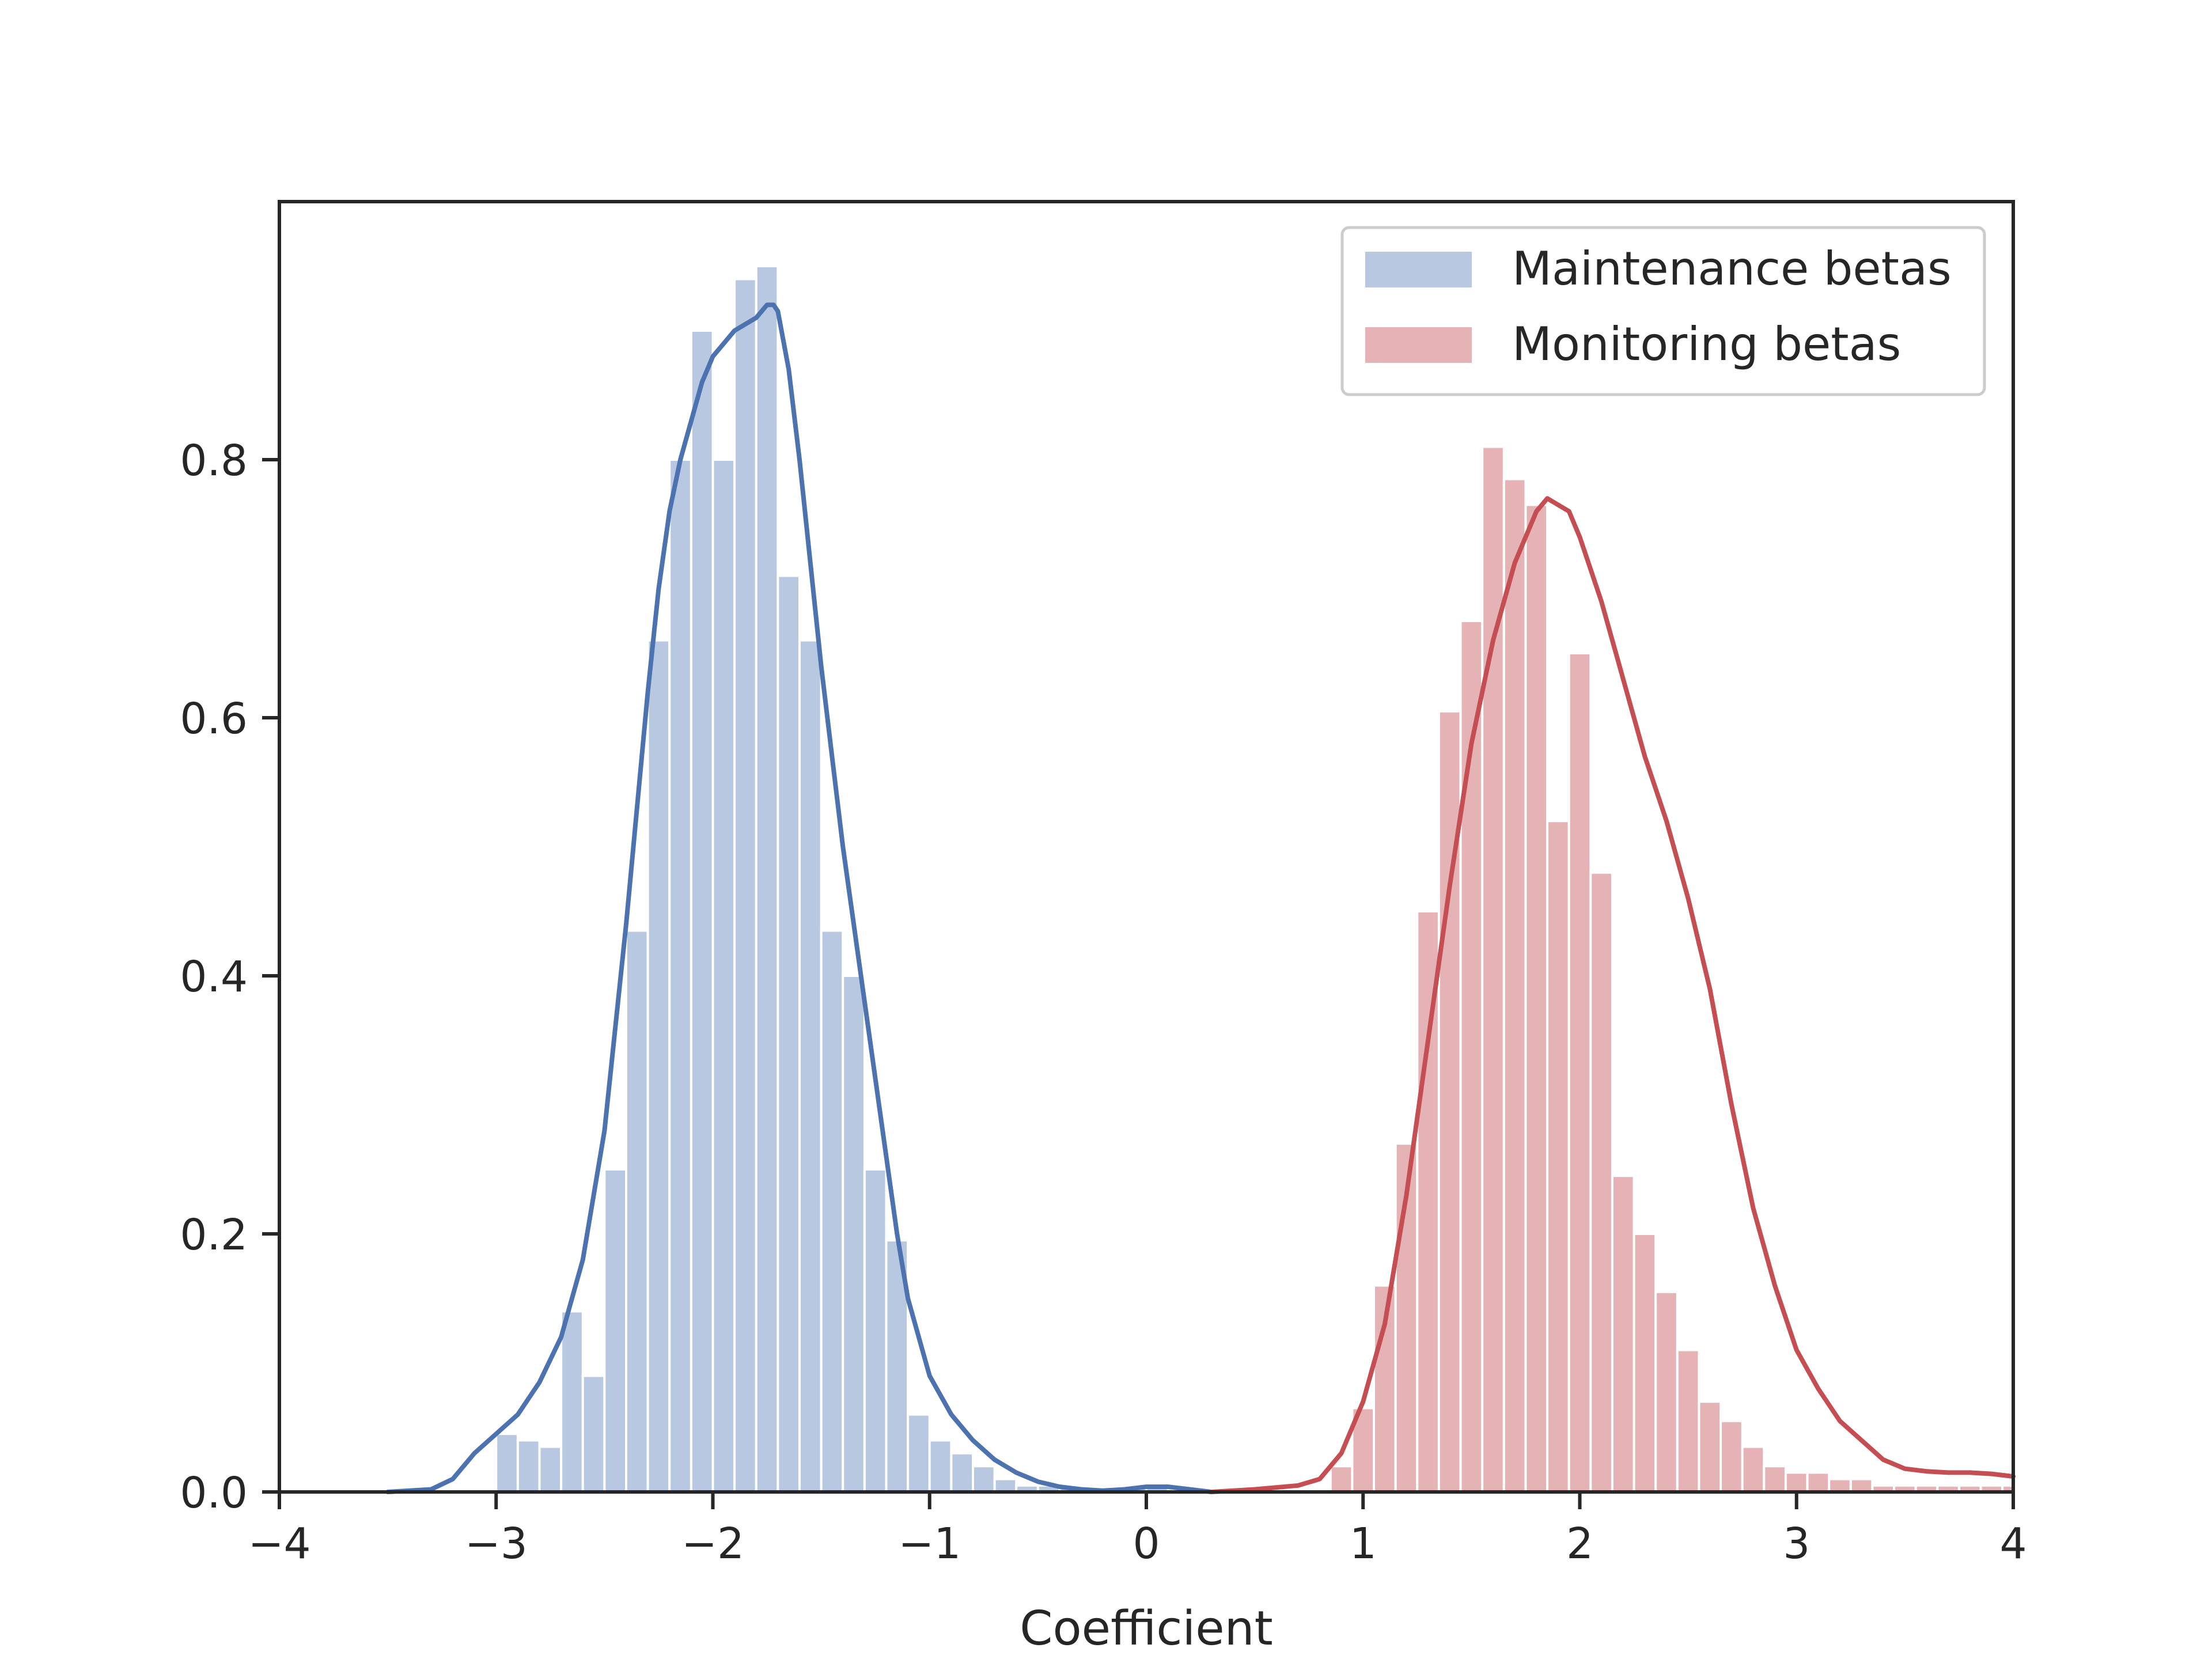 The height and width of the screenshot is (1659, 2212). Describe the element at coordinates (1796, 1544) in the screenshot. I see `x-tick-label: 3` at that location.